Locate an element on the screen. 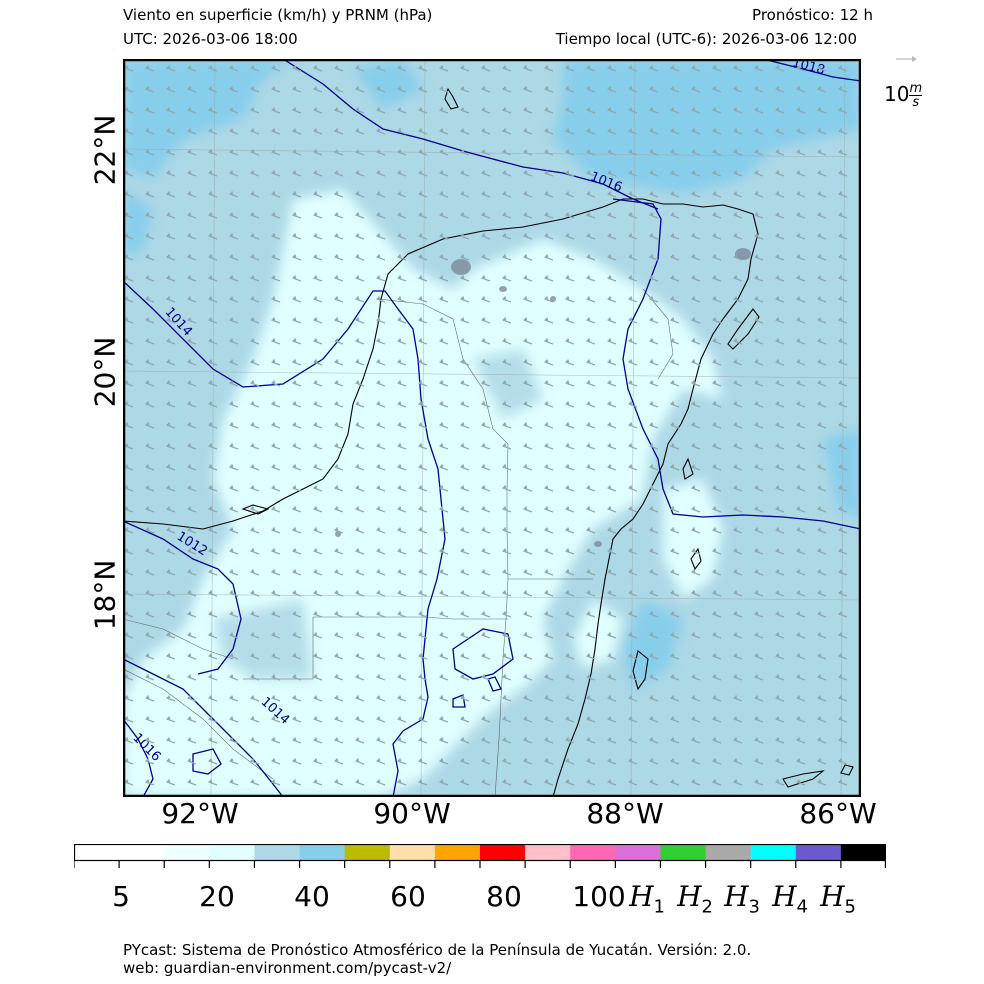 This screenshot has height=984, width=984. colorbar-label: 80 is located at coordinates (504, 896).